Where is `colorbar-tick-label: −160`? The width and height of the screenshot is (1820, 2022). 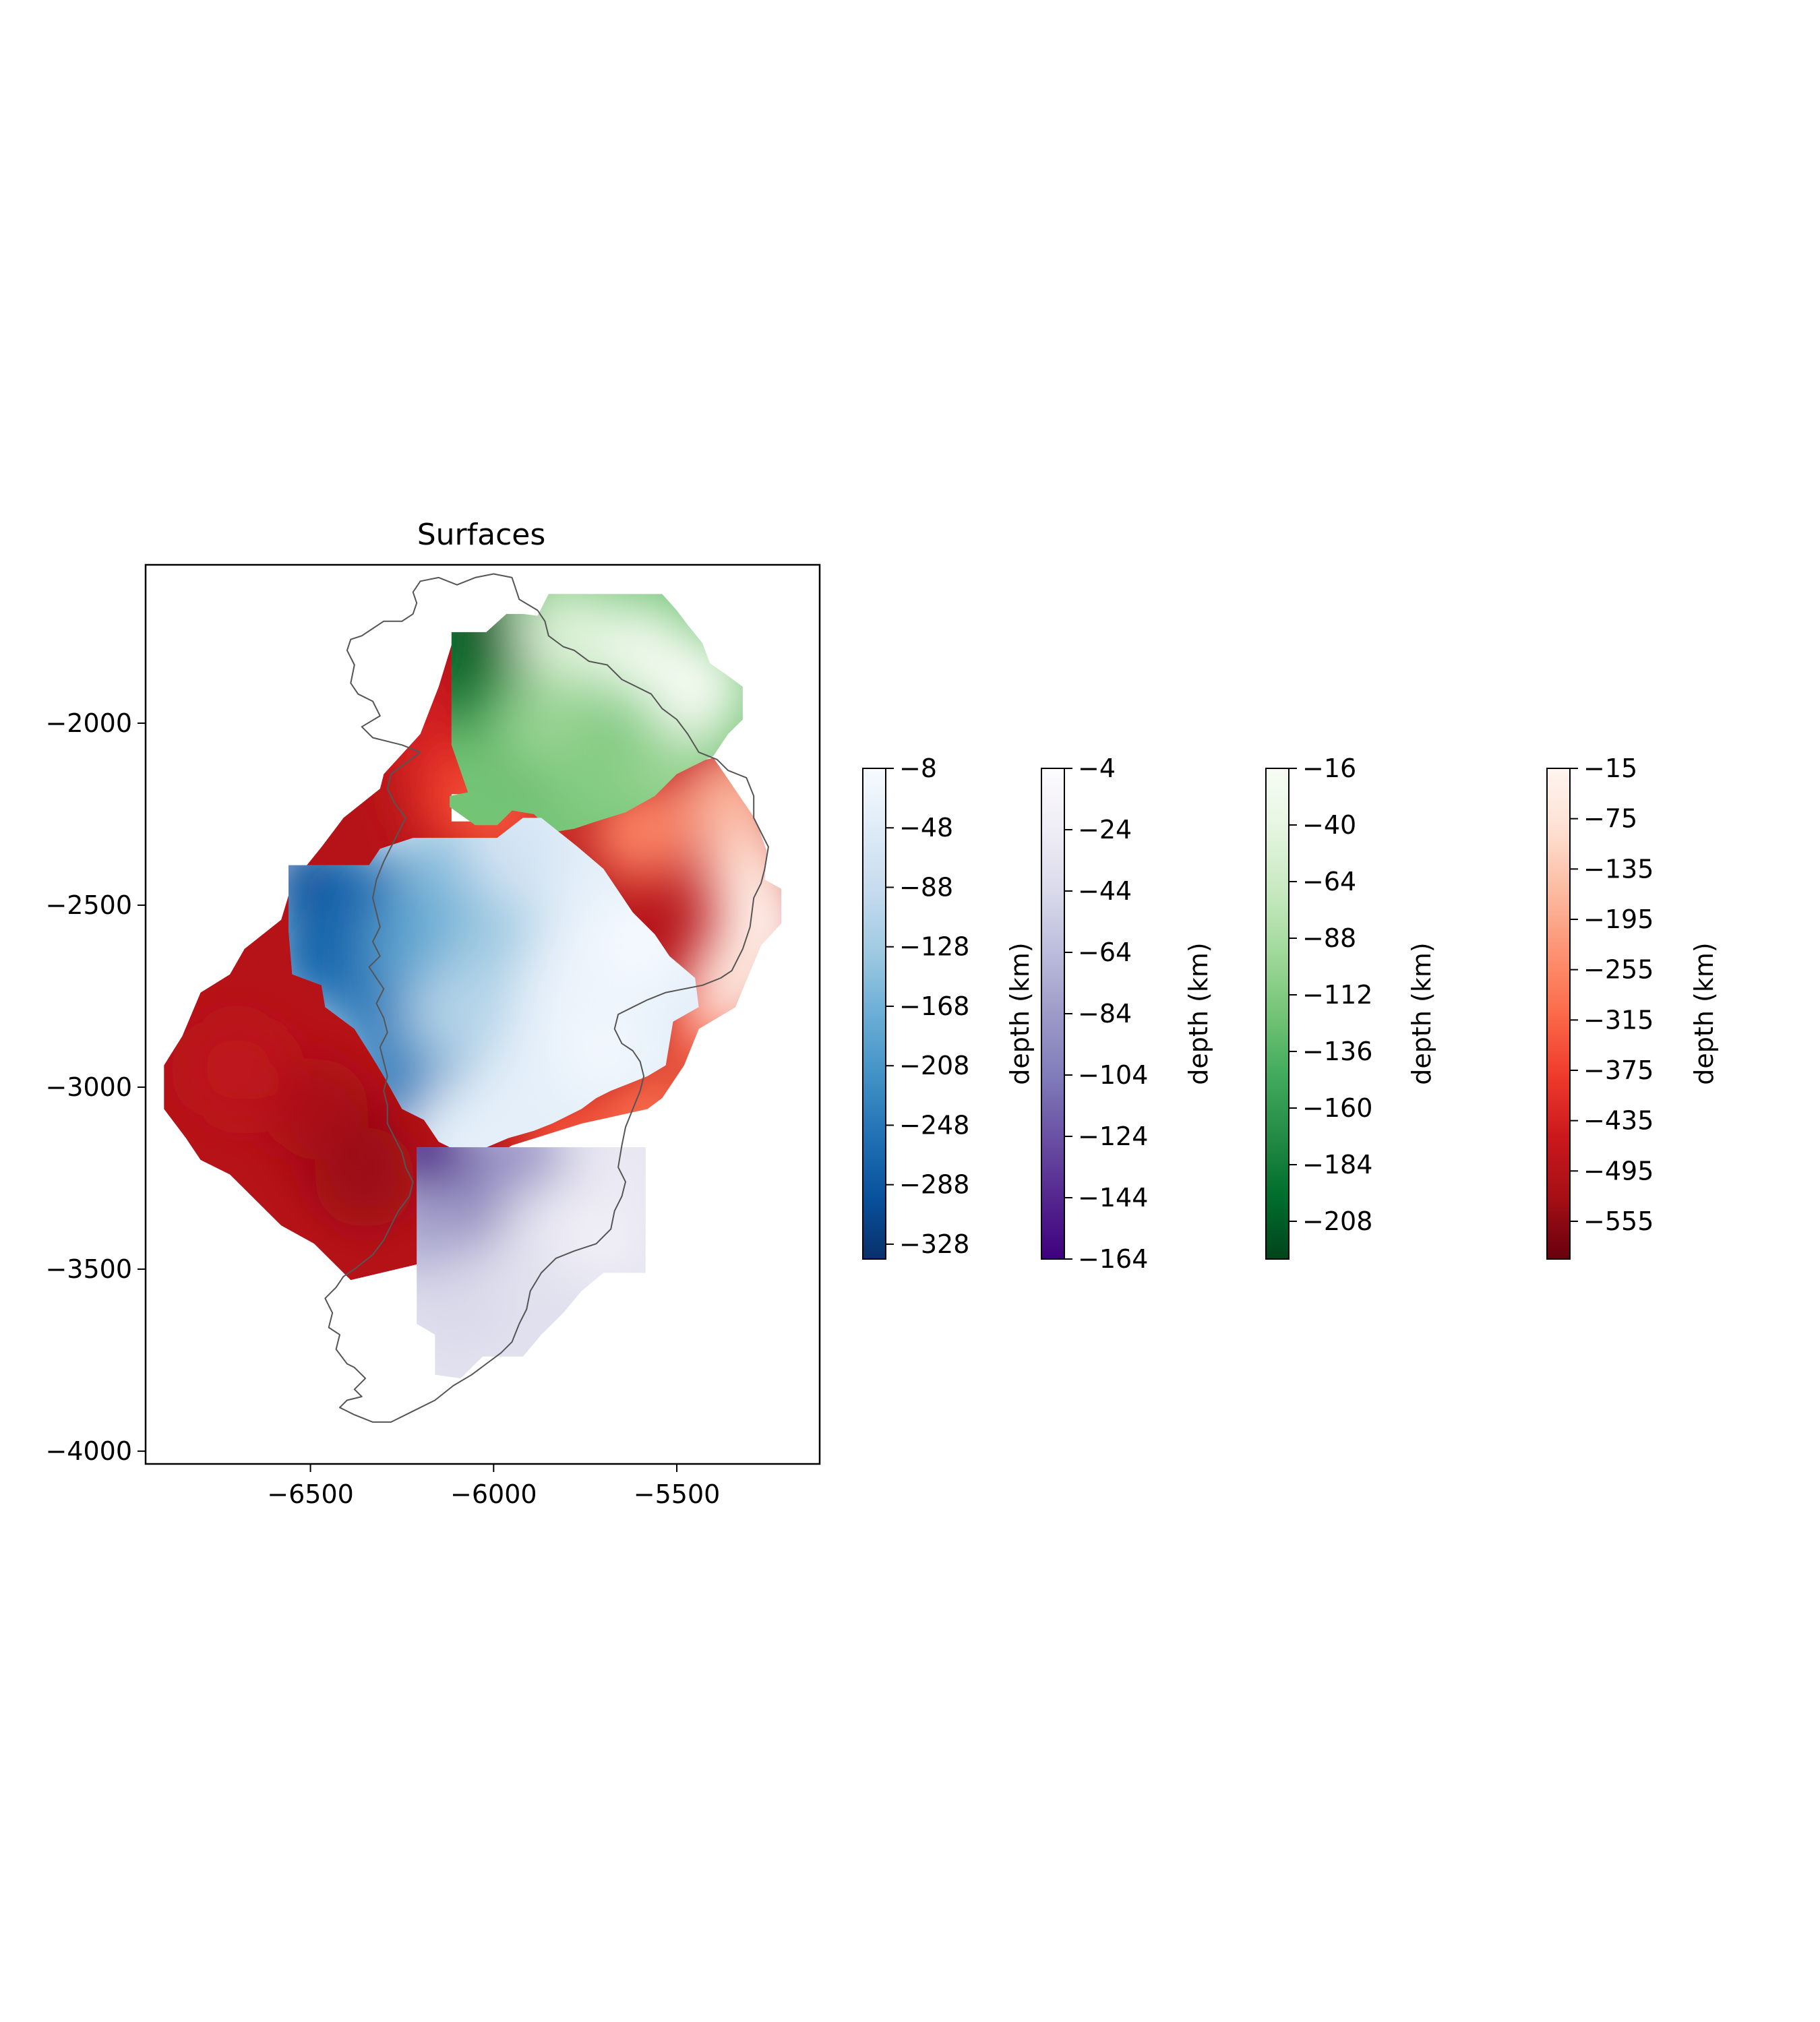
colorbar-tick-label: −160 is located at coordinates (1337, 1108).